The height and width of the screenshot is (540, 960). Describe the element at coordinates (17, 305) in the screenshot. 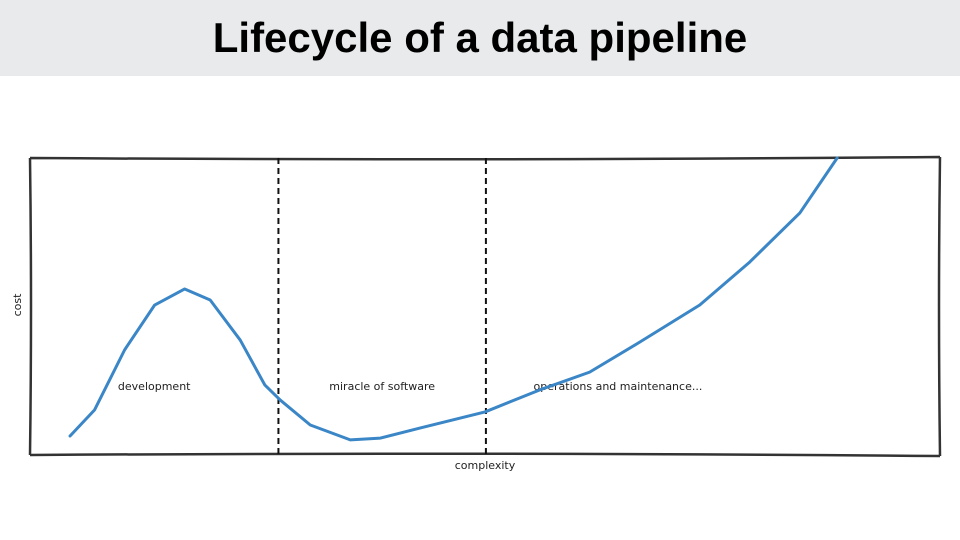

I see `y-axis-label: cost` at that location.